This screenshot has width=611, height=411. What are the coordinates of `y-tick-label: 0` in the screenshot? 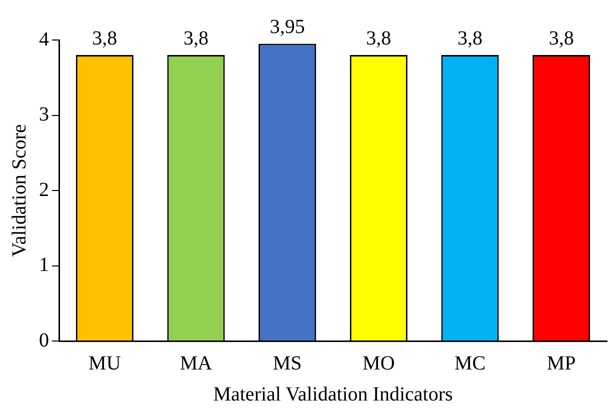 It's located at (44, 340).